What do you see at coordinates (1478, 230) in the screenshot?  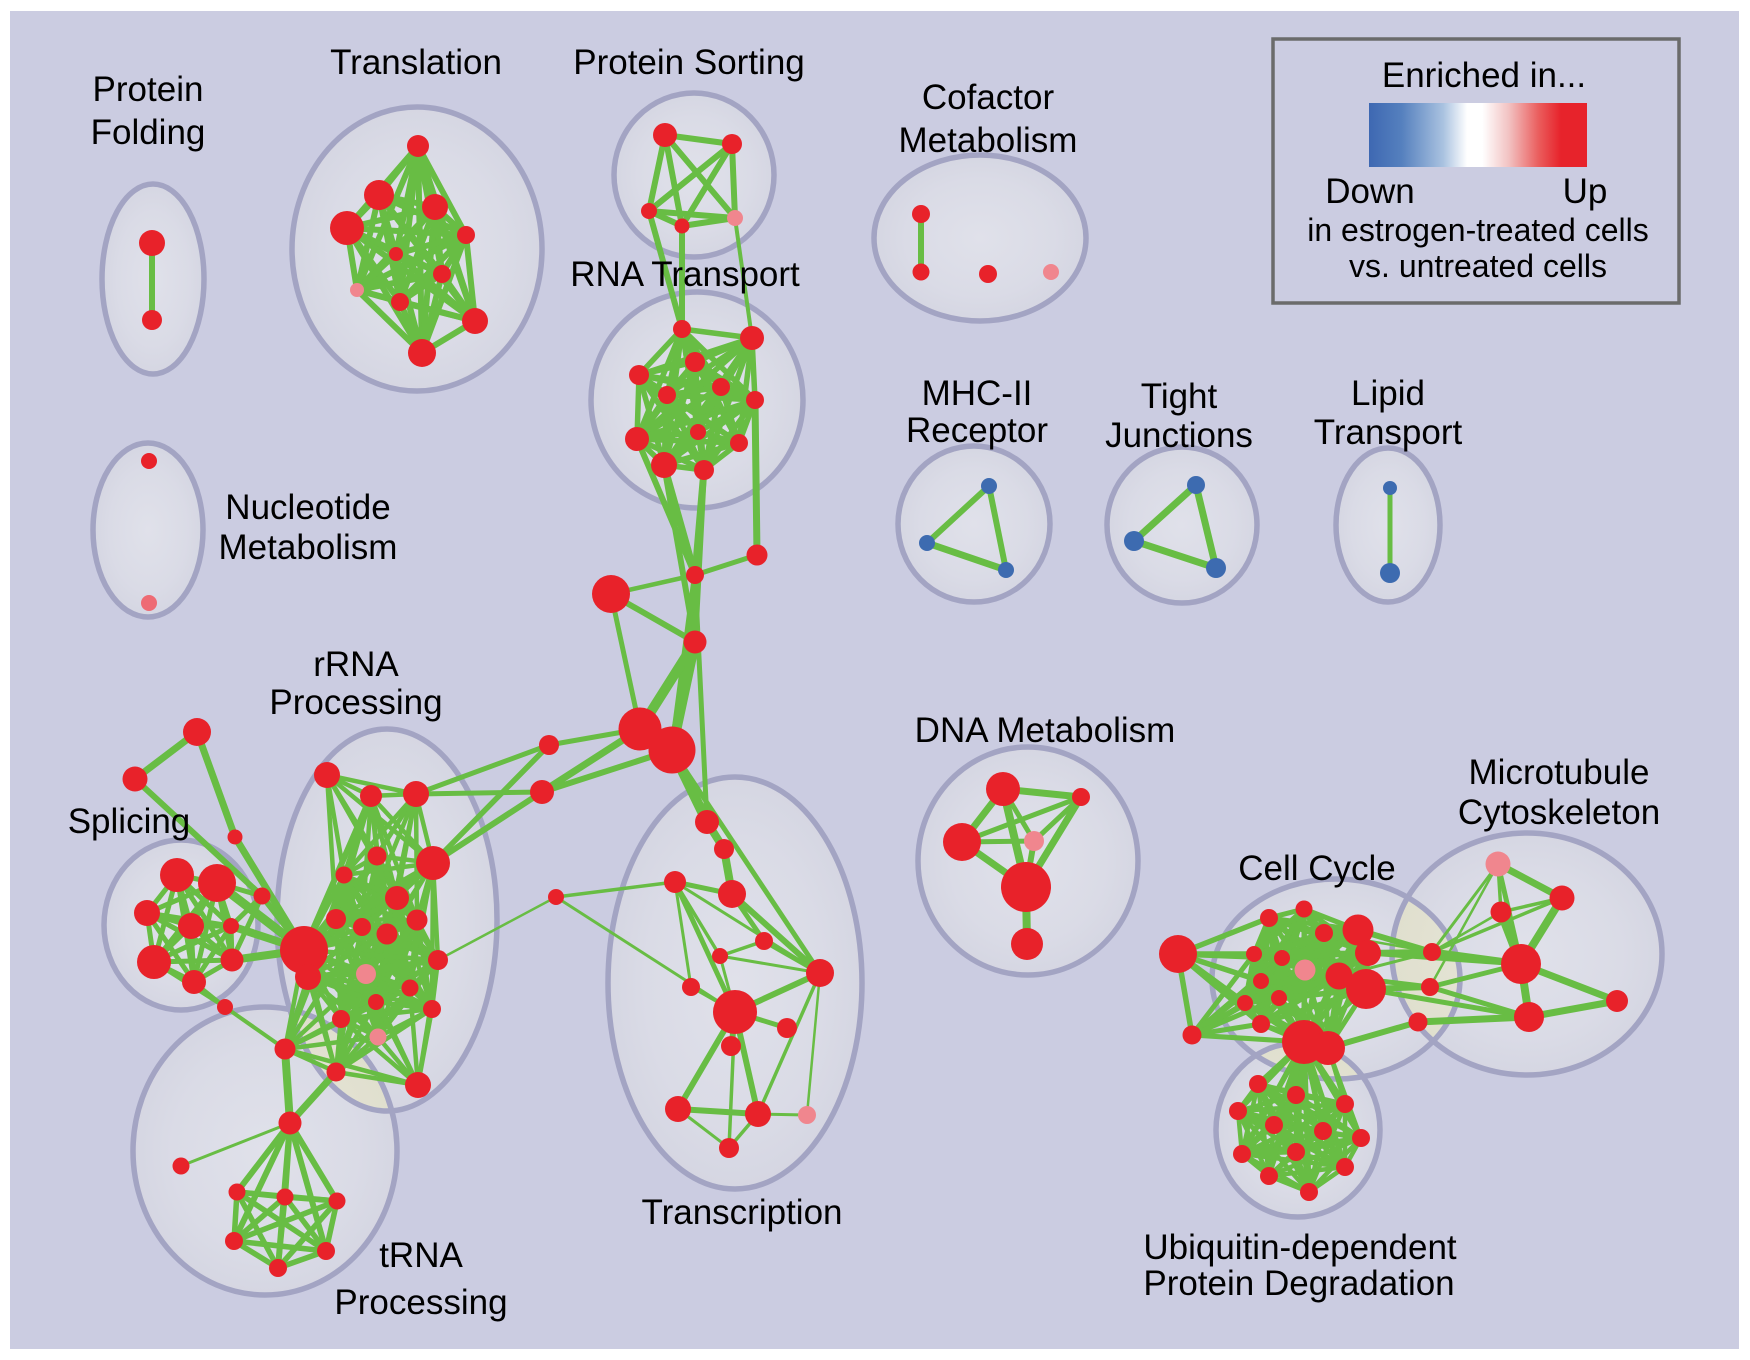 I see `svg-text: in estrogen-treated cells` at bounding box center [1478, 230].